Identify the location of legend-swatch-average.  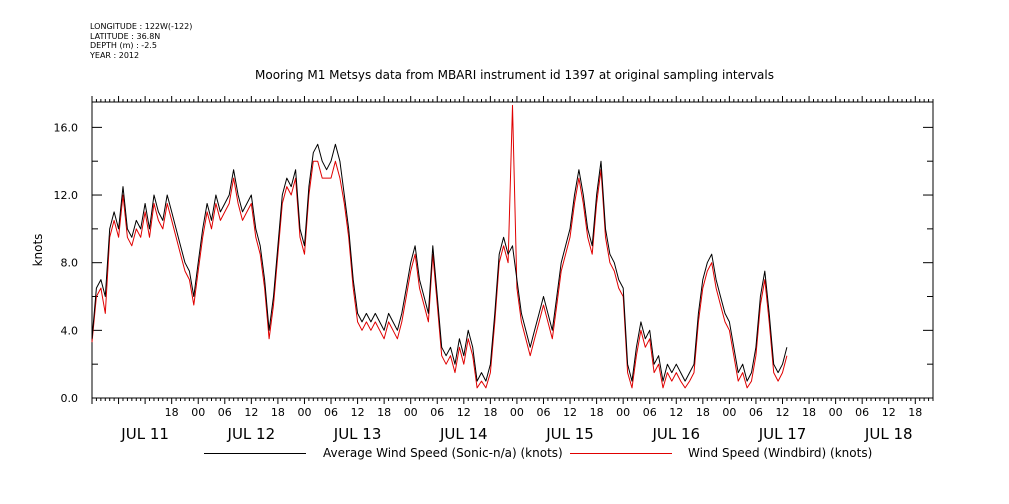
(255, 453).